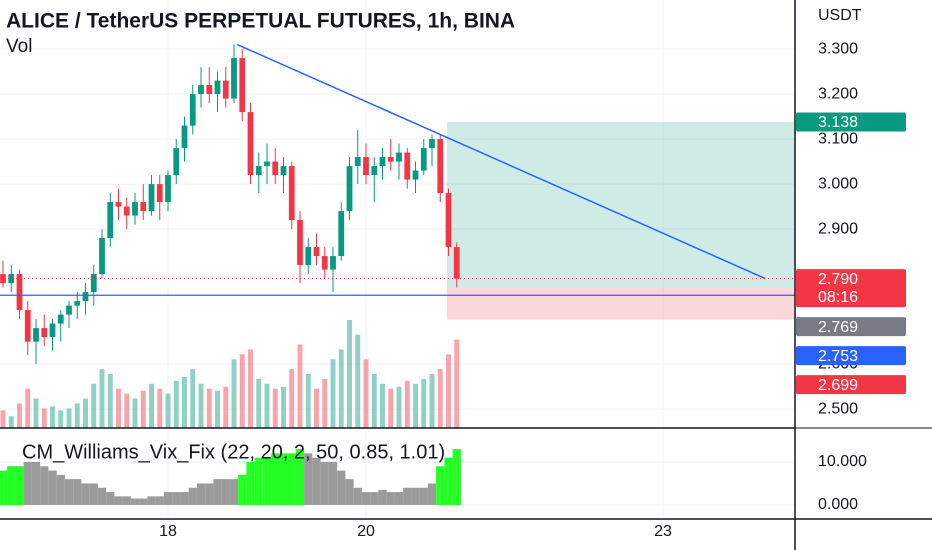 This screenshot has width=932, height=550. What do you see at coordinates (838, 183) in the screenshot?
I see `y-tick-label: 3.000` at bounding box center [838, 183].